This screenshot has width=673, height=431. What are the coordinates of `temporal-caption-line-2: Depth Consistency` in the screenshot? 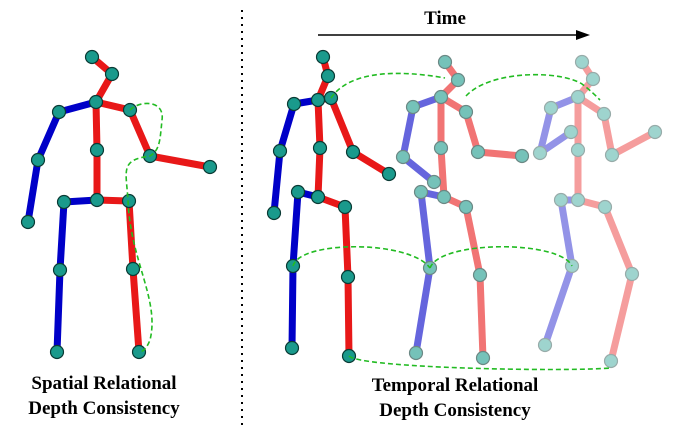 It's located at (455, 410).